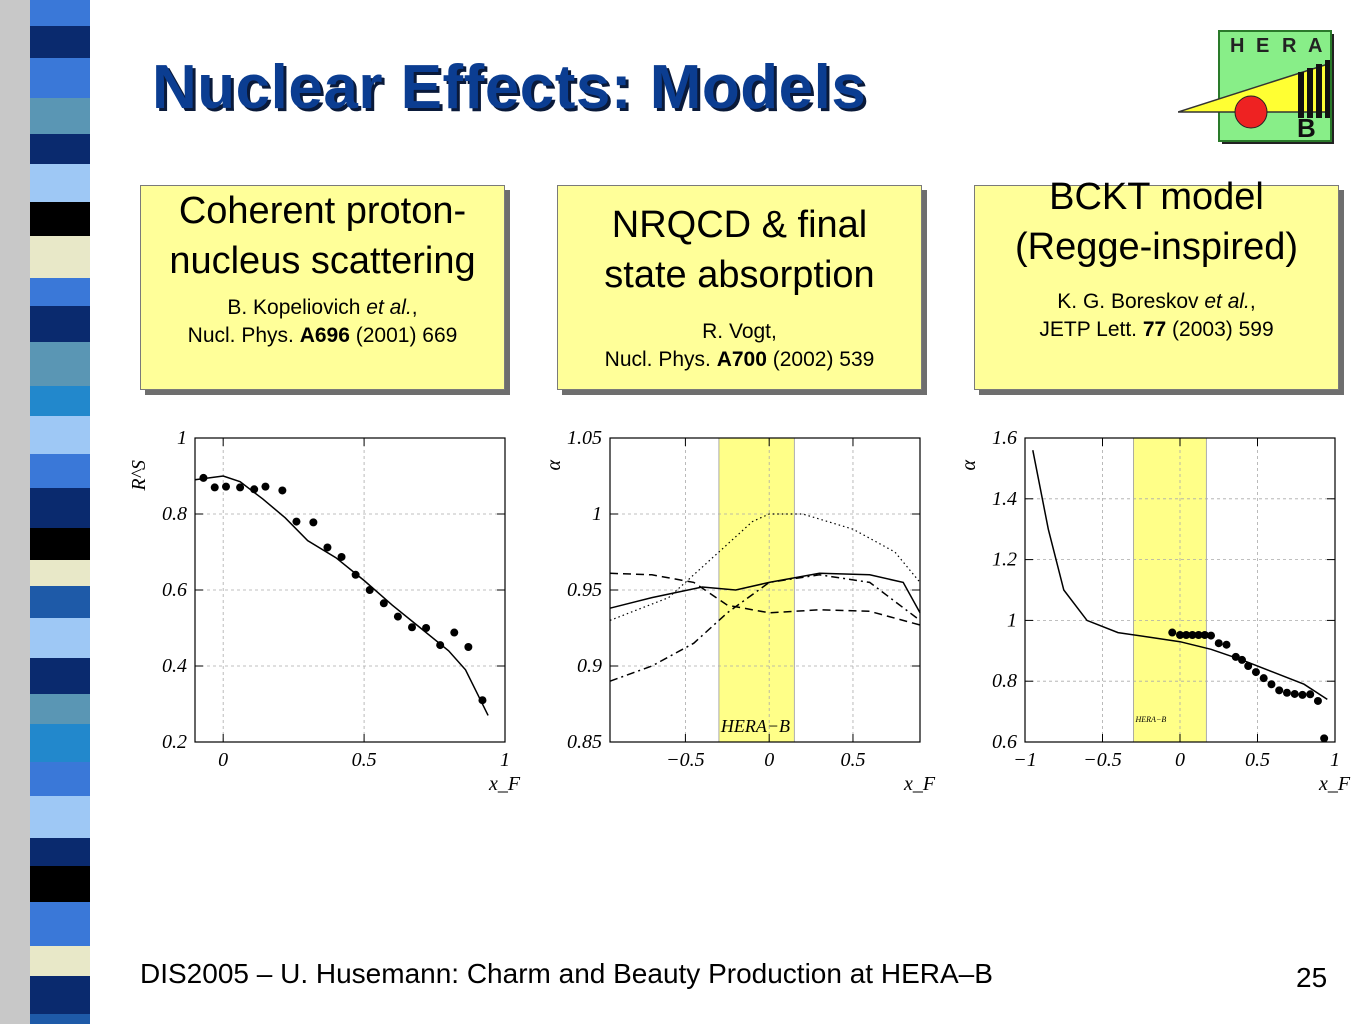  What do you see at coordinates (765, 567) in the screenshot?
I see `series-line-dotted` at bounding box center [765, 567].